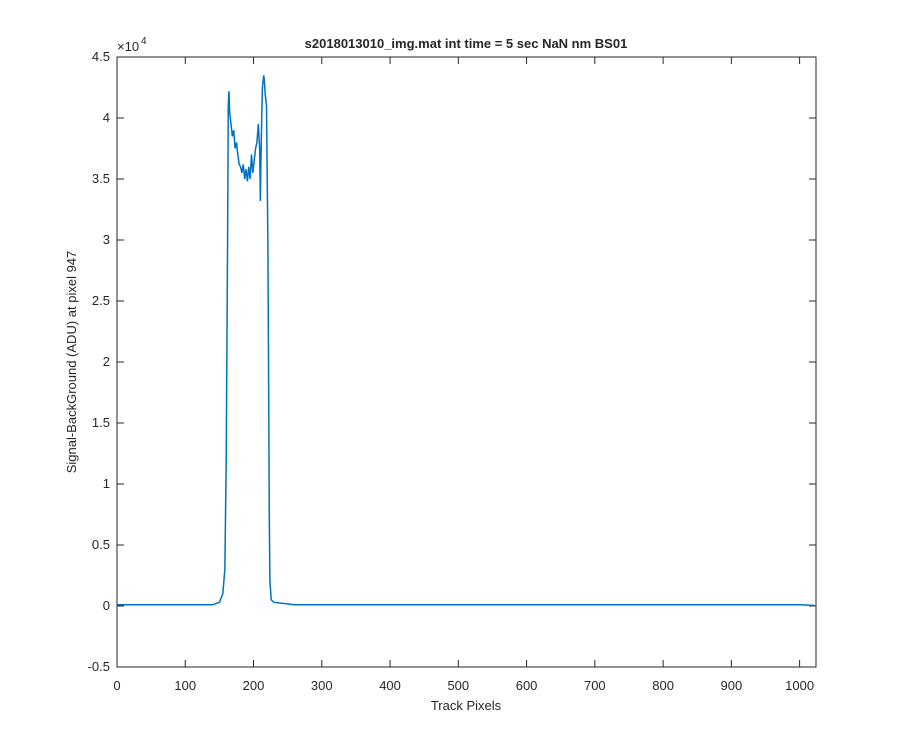 Image resolution: width=900 pixels, height=750 pixels. What do you see at coordinates (116, 685) in the screenshot?
I see `x-tick-label: 0` at bounding box center [116, 685].